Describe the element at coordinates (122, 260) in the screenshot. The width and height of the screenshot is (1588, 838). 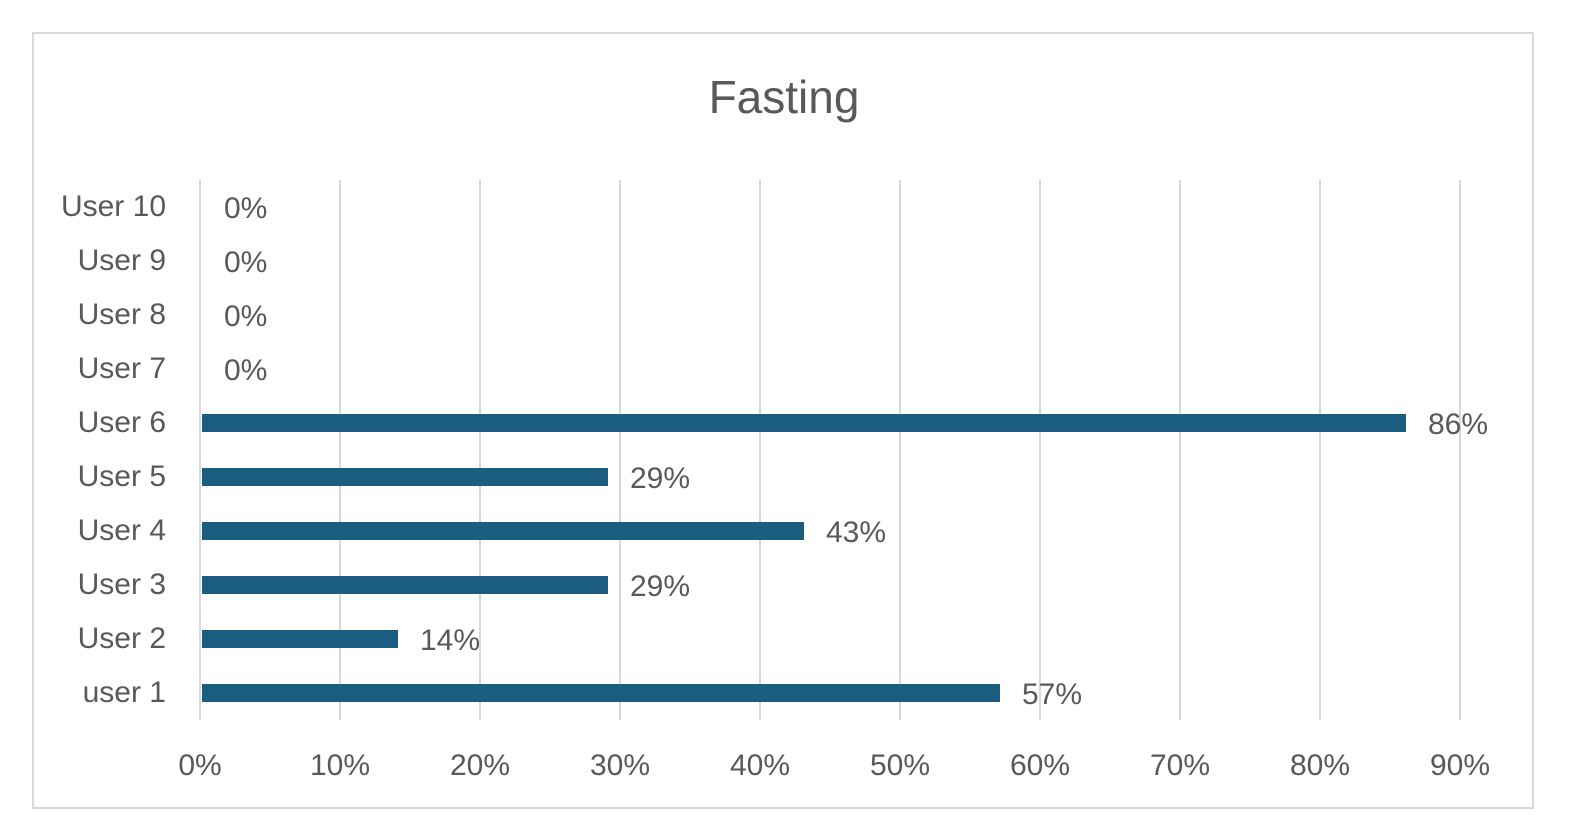
I see `category-label: User 9` at that location.